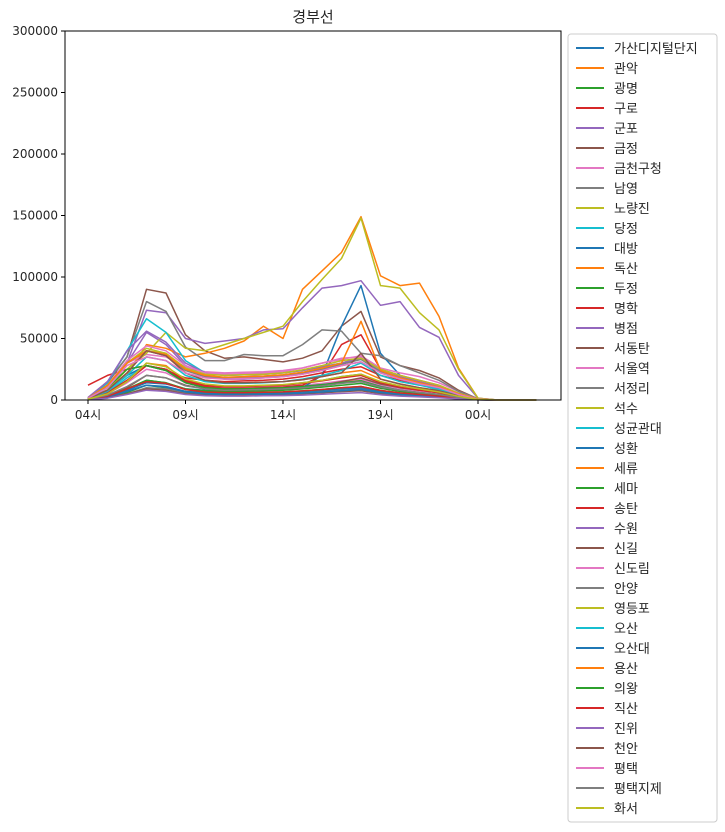 The height and width of the screenshot is (832, 725). I want to click on legend-label: 세마, so click(626, 489).